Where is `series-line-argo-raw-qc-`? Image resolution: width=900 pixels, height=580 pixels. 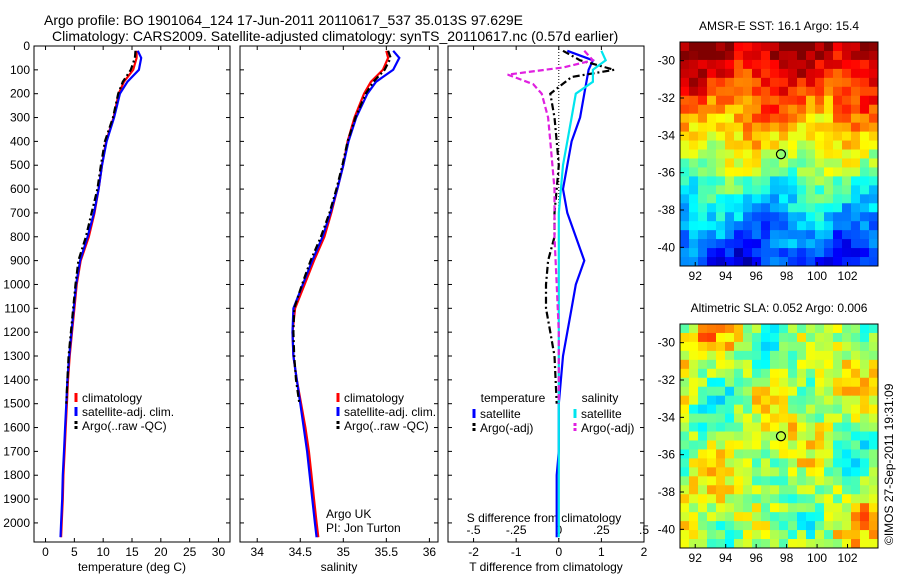
series-line-argo-raw-qc- is located at coordinates (342, 227).